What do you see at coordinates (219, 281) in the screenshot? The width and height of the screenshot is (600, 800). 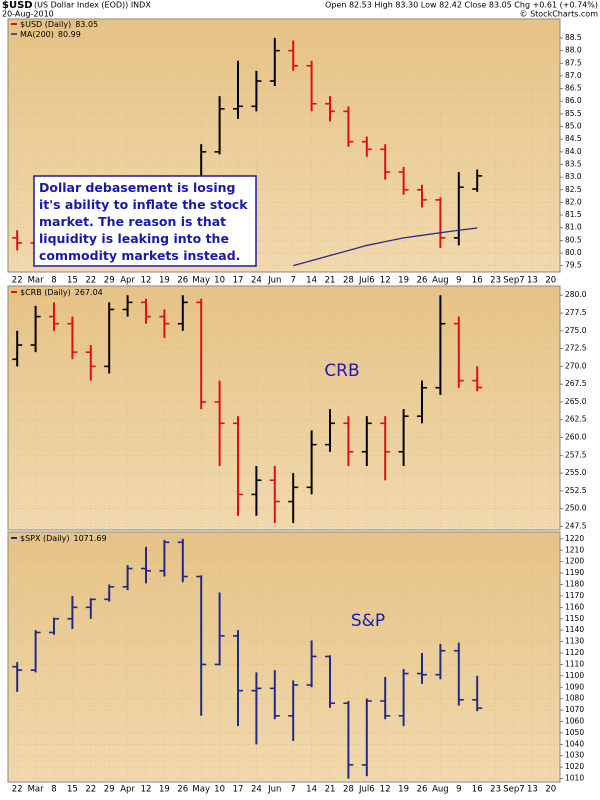 I see `x-tick-label: 10` at bounding box center [219, 281].